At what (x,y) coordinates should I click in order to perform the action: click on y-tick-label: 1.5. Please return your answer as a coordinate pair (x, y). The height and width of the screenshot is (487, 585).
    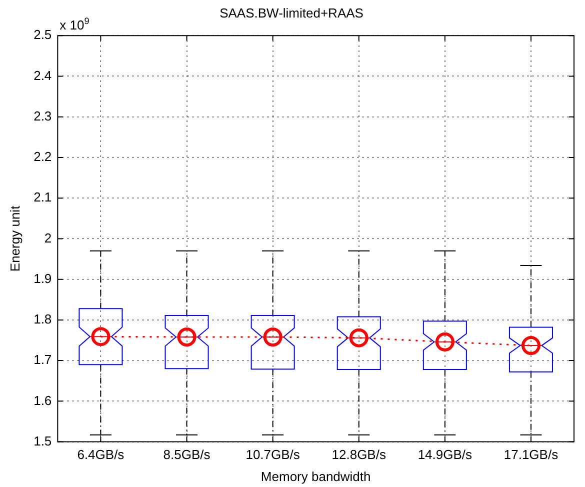
    Looking at the image, I should click on (43, 440).